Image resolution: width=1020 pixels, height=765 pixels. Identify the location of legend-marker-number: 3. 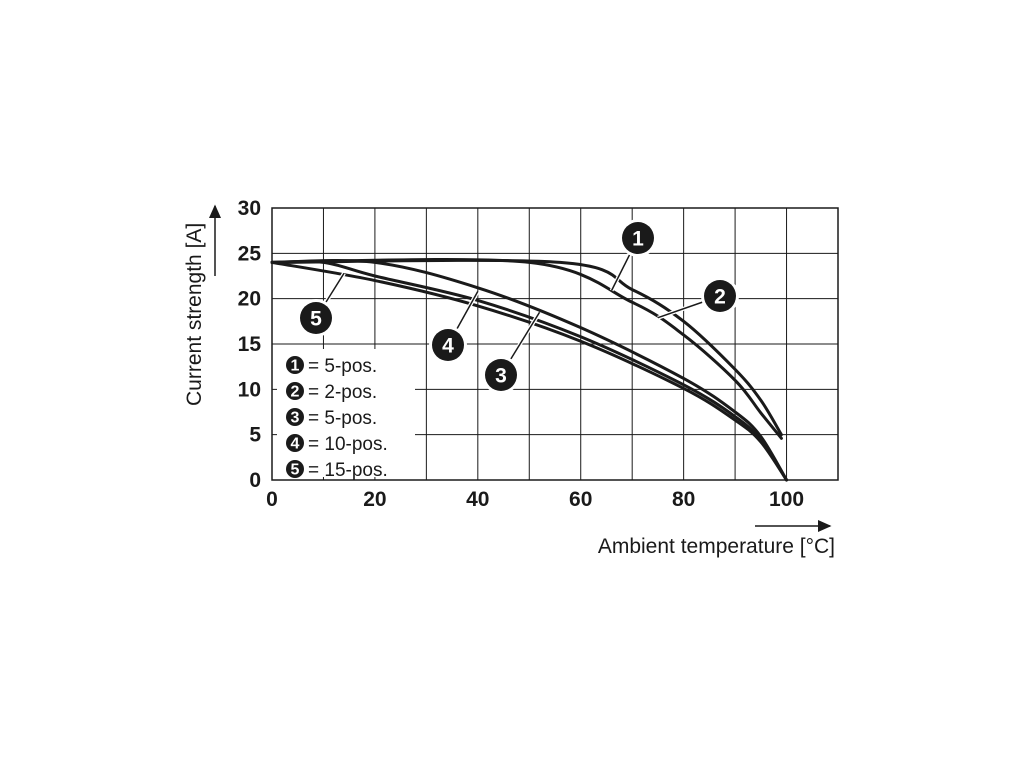
(295, 418).